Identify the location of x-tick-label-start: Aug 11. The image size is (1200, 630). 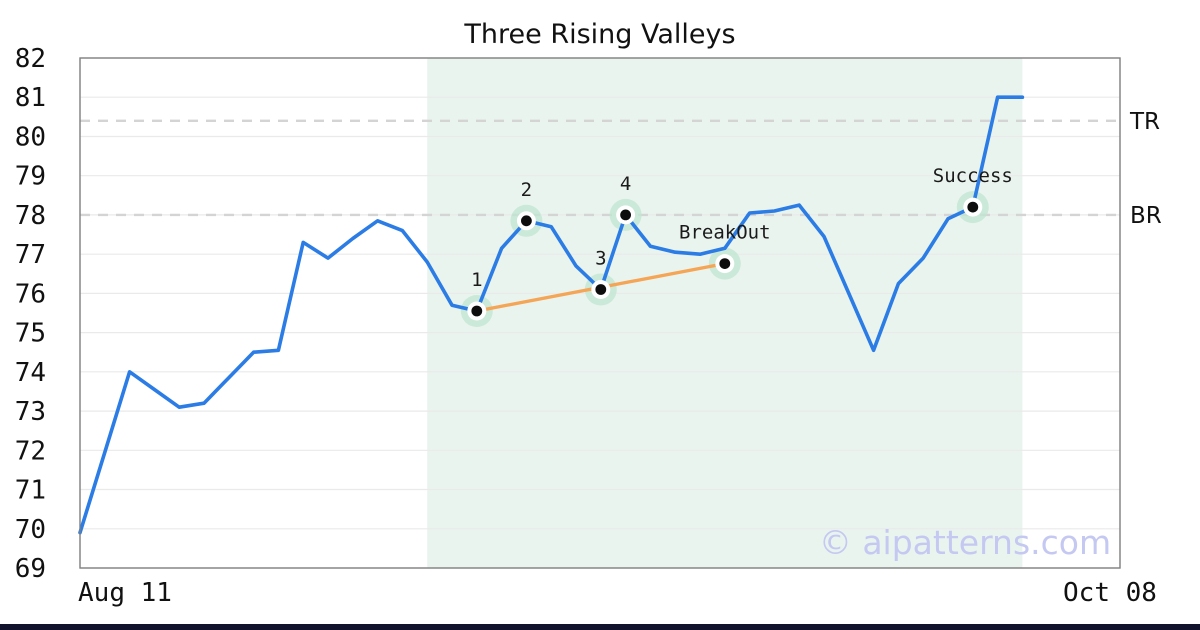
(125, 593).